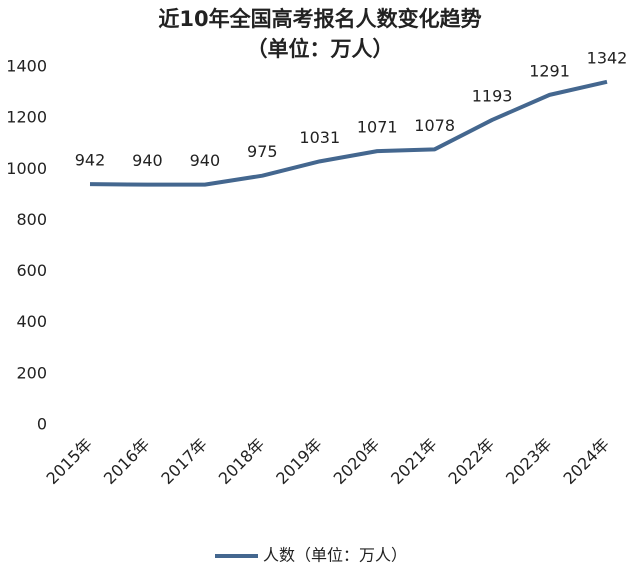  Describe the element at coordinates (472, 462) in the screenshot. I see `x-tick-label: 2022年` at that location.